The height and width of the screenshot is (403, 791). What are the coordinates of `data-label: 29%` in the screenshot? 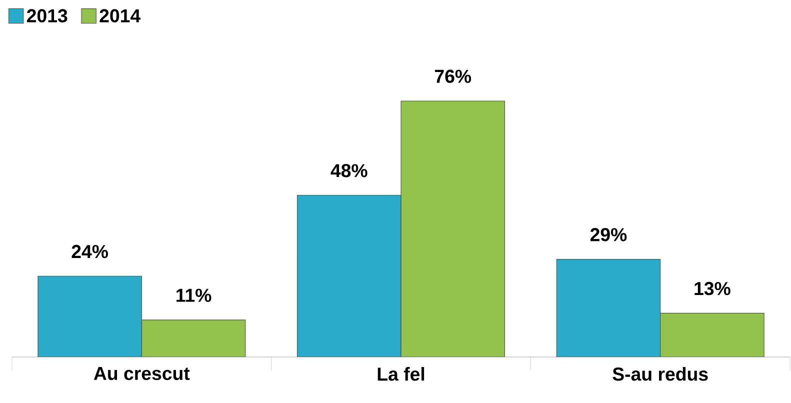 It's located at (608, 235).